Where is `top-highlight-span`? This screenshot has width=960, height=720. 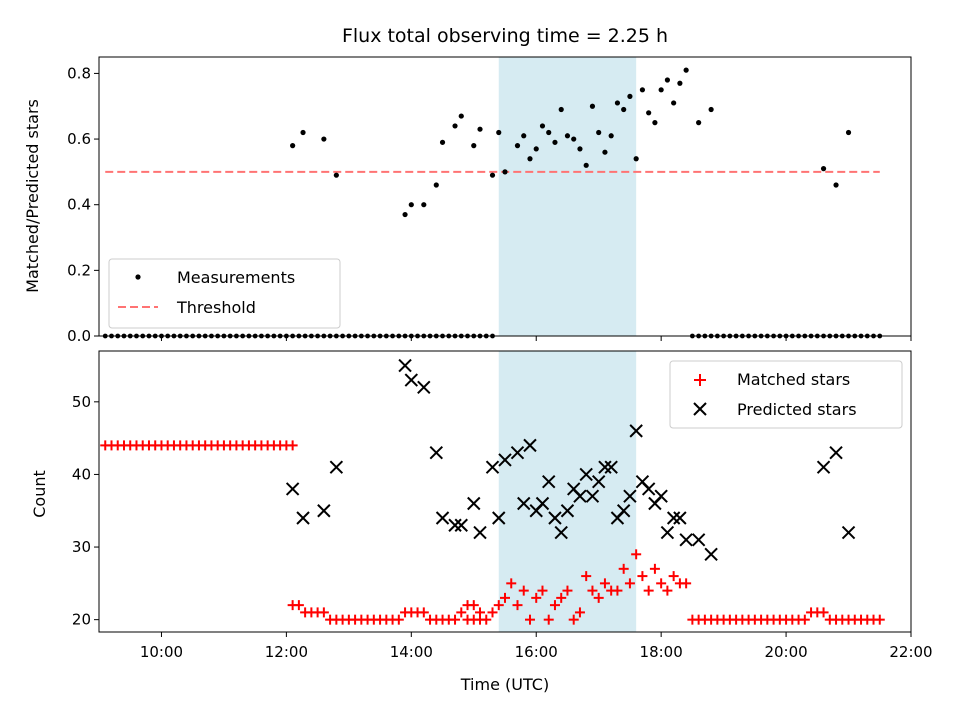 top-highlight-span is located at coordinates (567, 196).